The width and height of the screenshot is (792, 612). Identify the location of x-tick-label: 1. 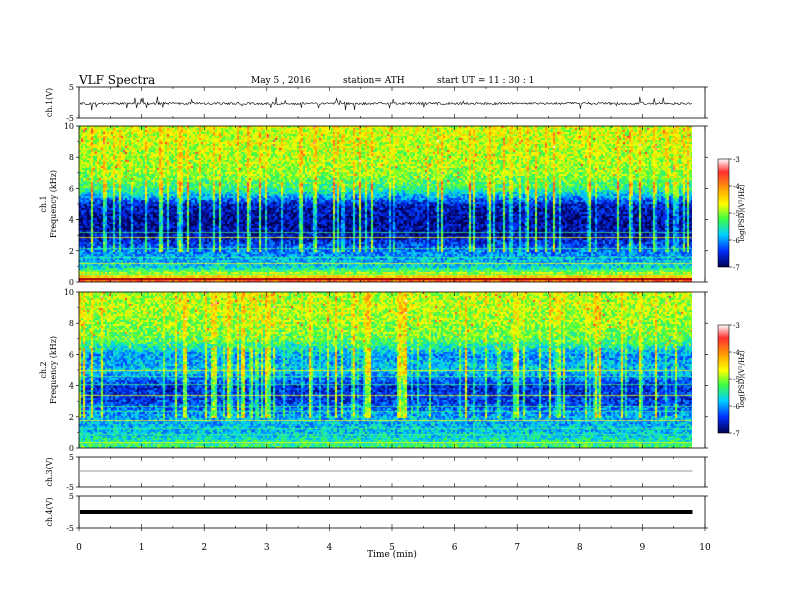
(142, 548).